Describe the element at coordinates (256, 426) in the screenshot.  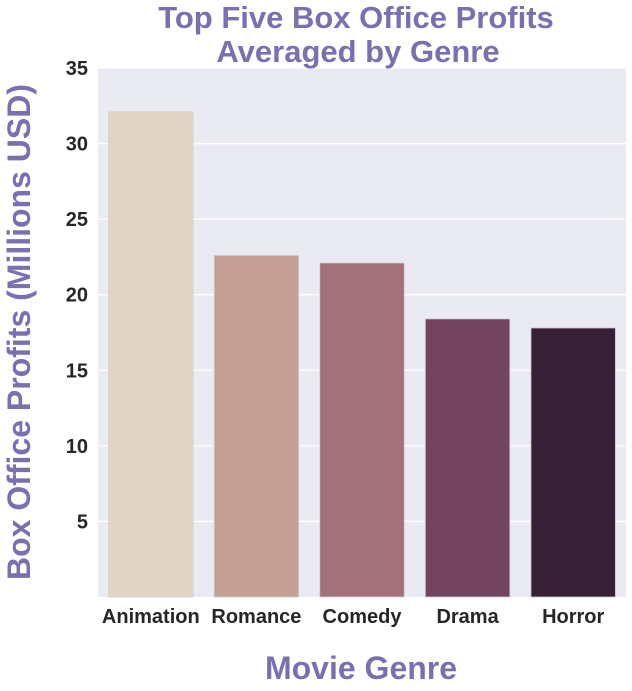
I see `bar-romance` at that location.